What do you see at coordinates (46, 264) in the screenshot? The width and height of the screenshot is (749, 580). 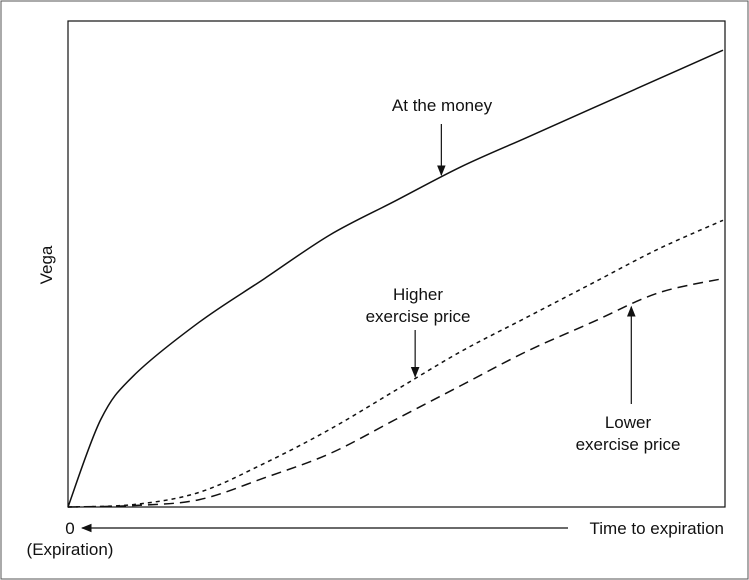 I see `y-axis-label: Vega` at bounding box center [46, 264].